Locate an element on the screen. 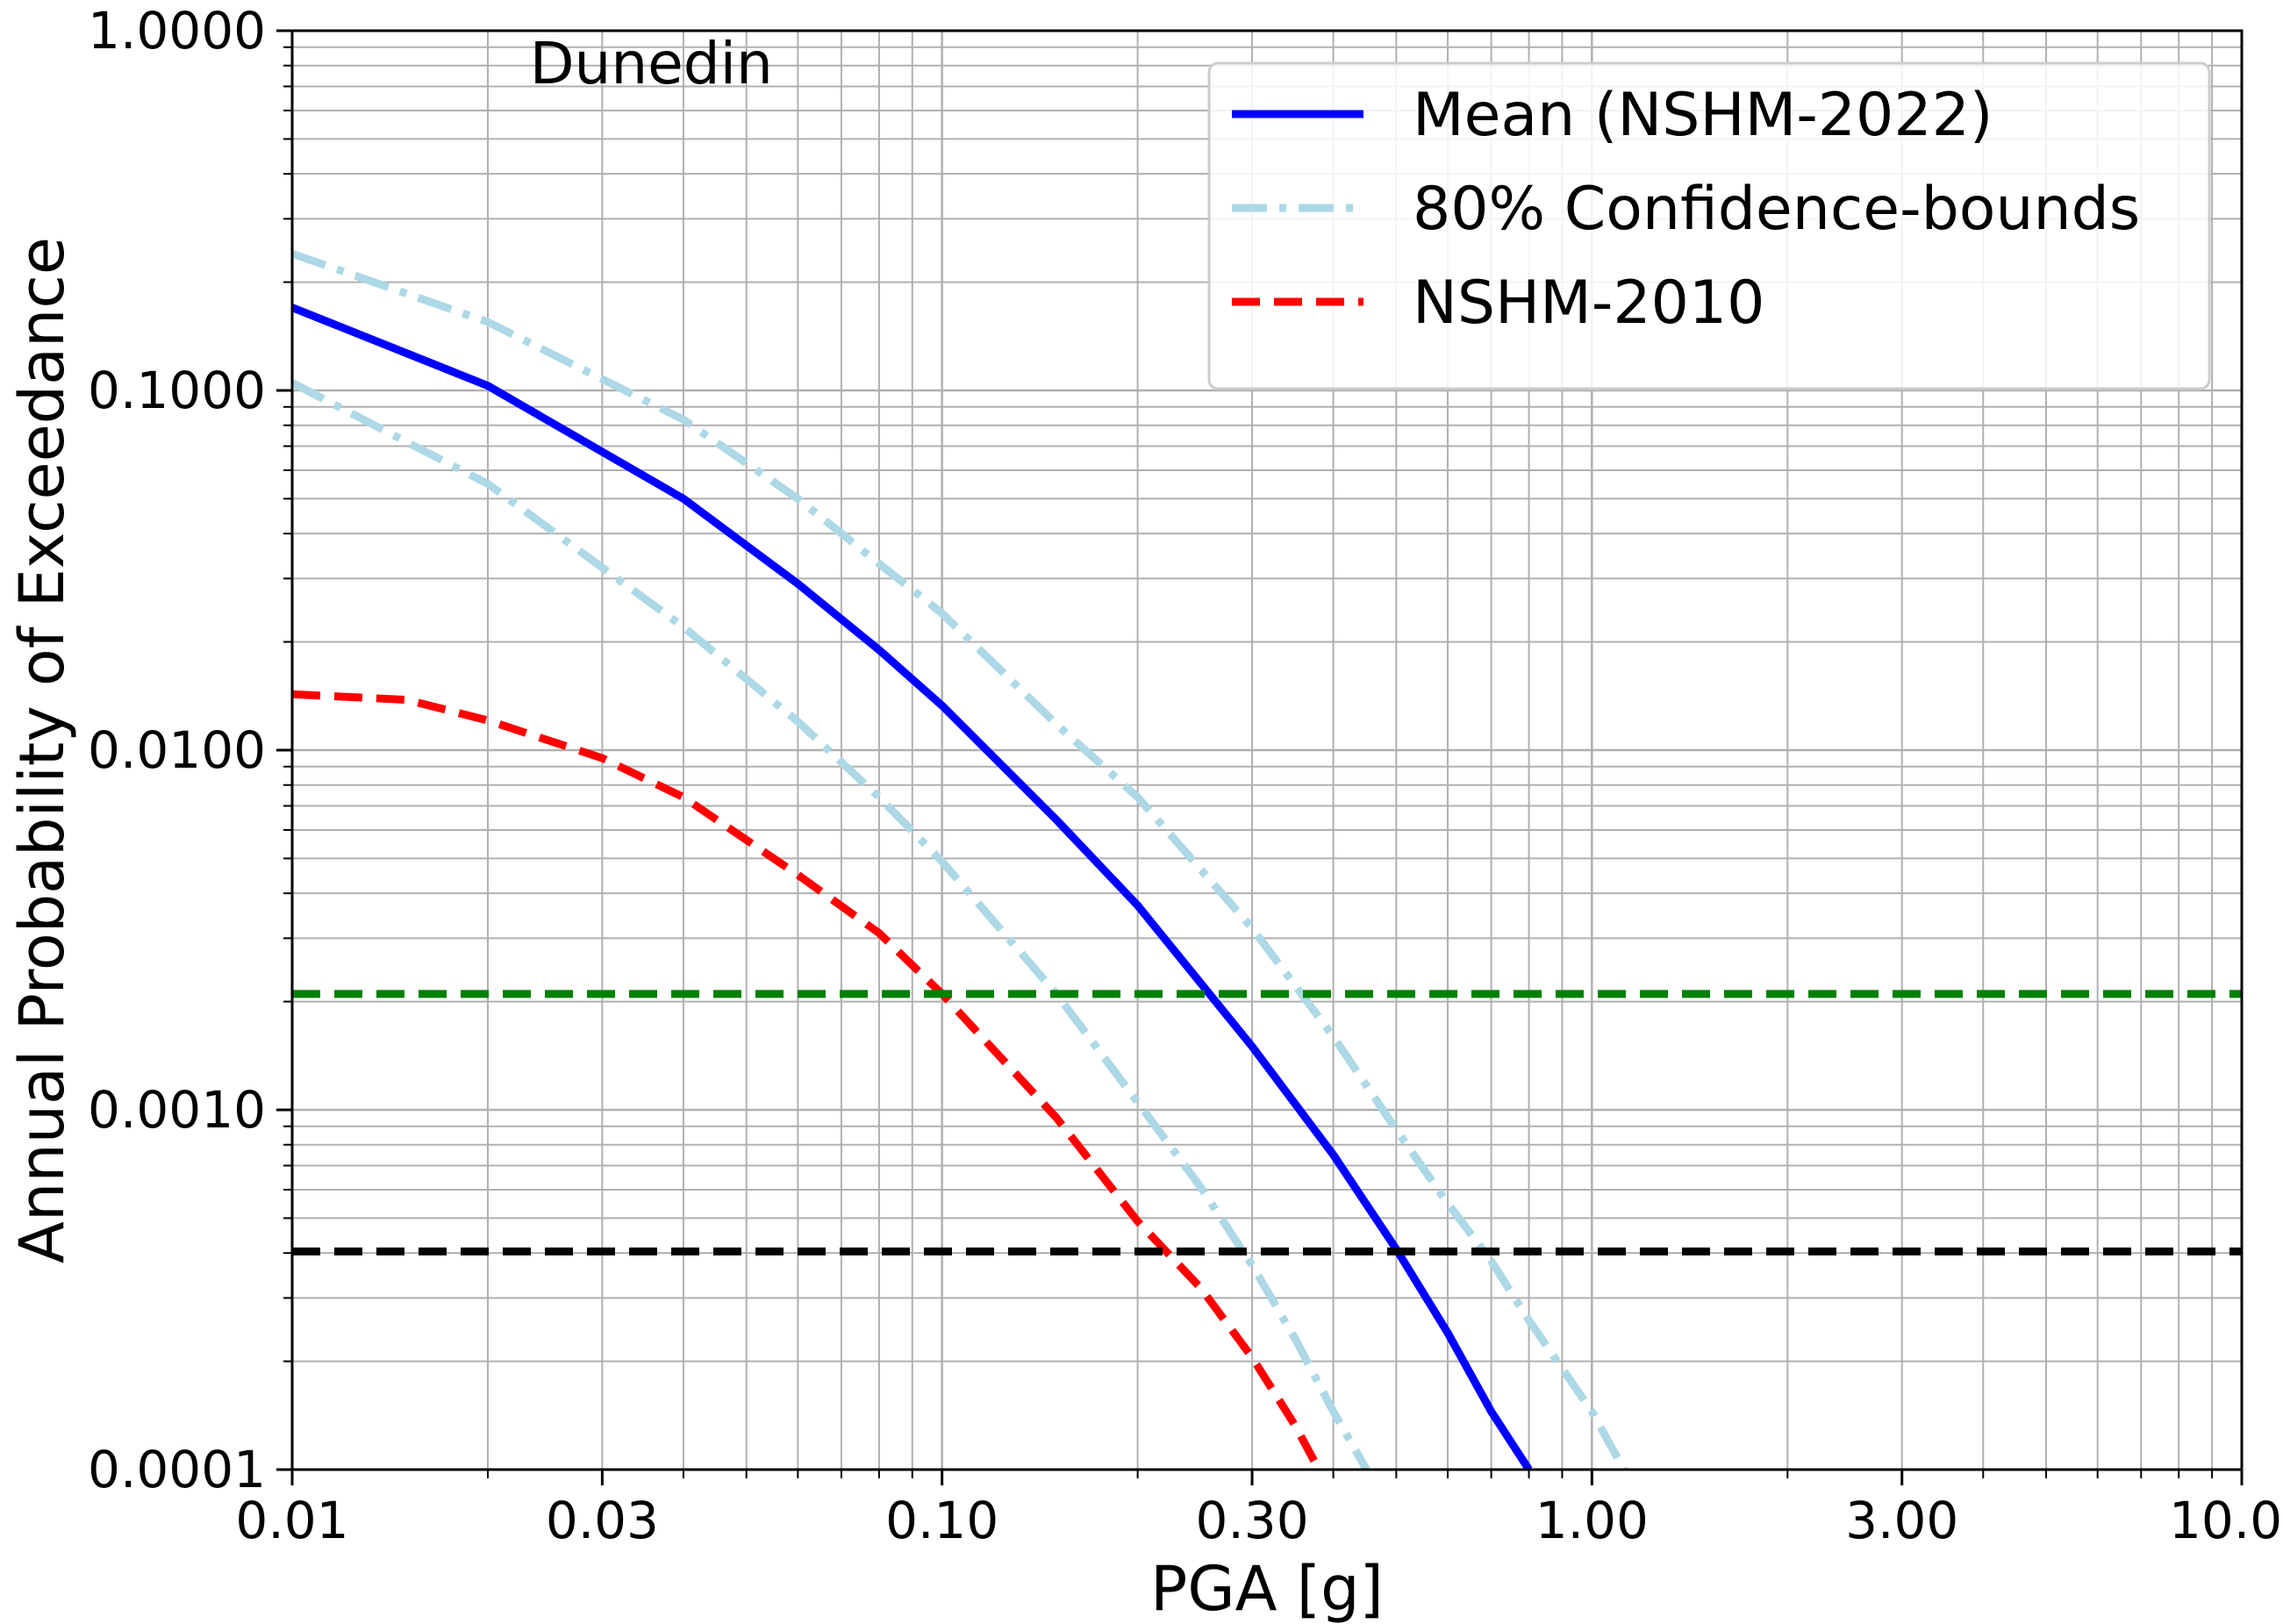 The width and height of the screenshot is (2283, 1624). legend-box is located at coordinates (1709, 225).